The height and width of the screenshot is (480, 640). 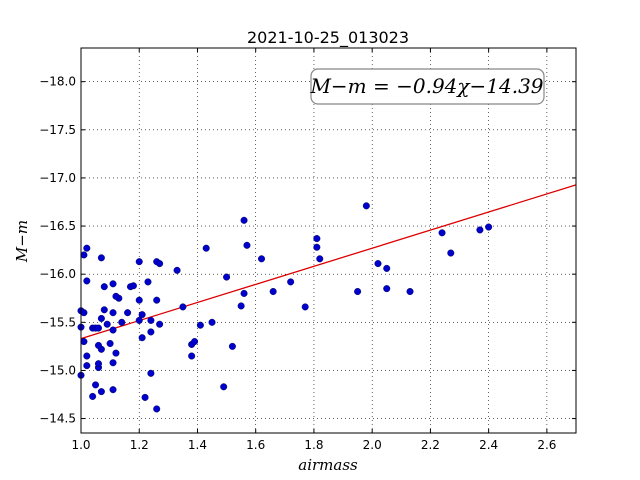 What do you see at coordinates (80, 445) in the screenshot?
I see `x-tick-label: 1.0` at bounding box center [80, 445].